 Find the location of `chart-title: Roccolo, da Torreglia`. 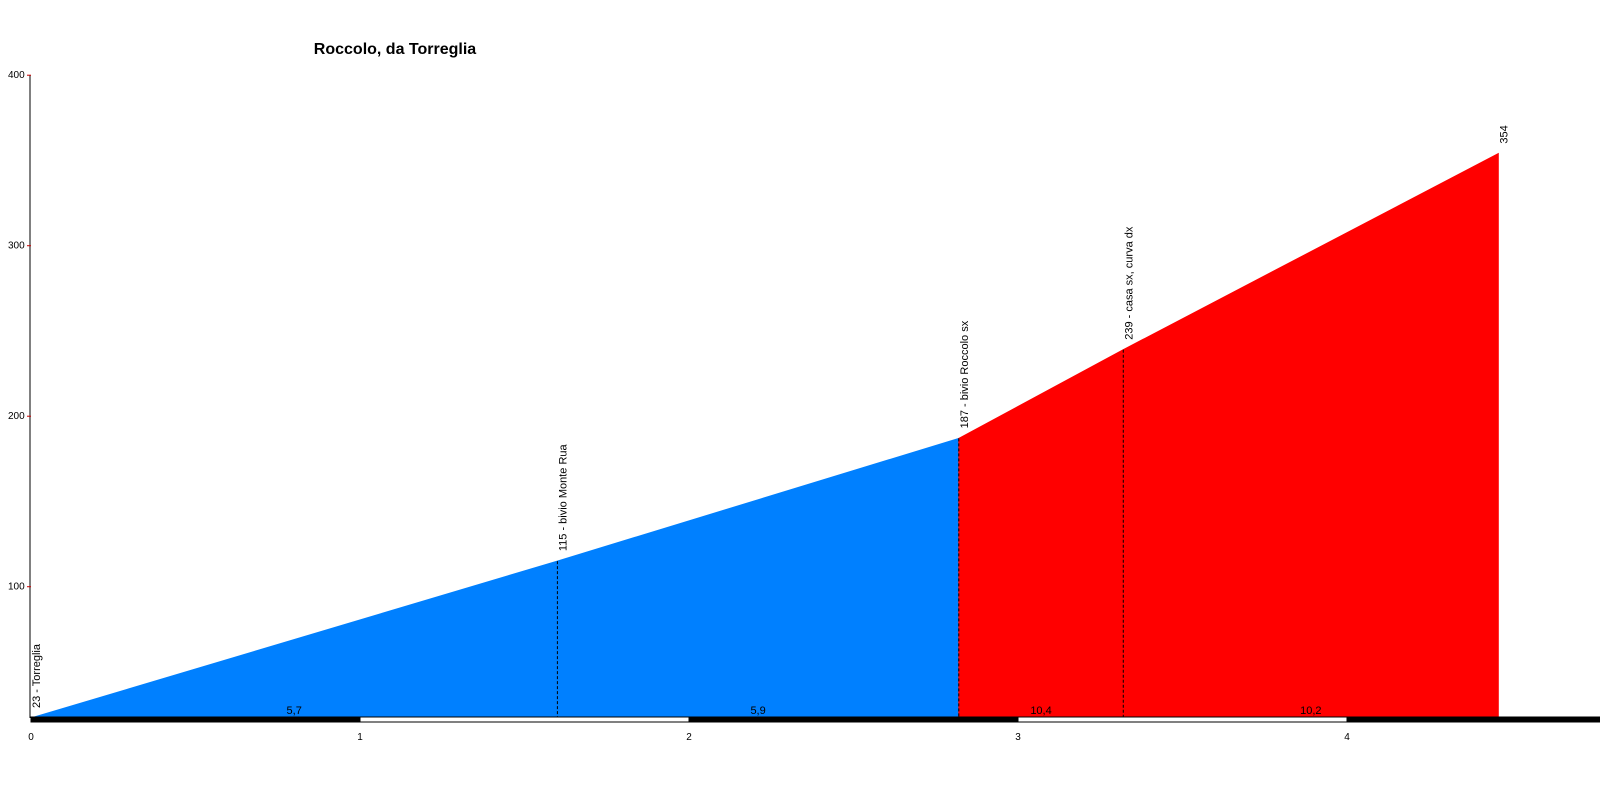

chart-title: Roccolo, da Torreglia is located at coordinates (395, 49).